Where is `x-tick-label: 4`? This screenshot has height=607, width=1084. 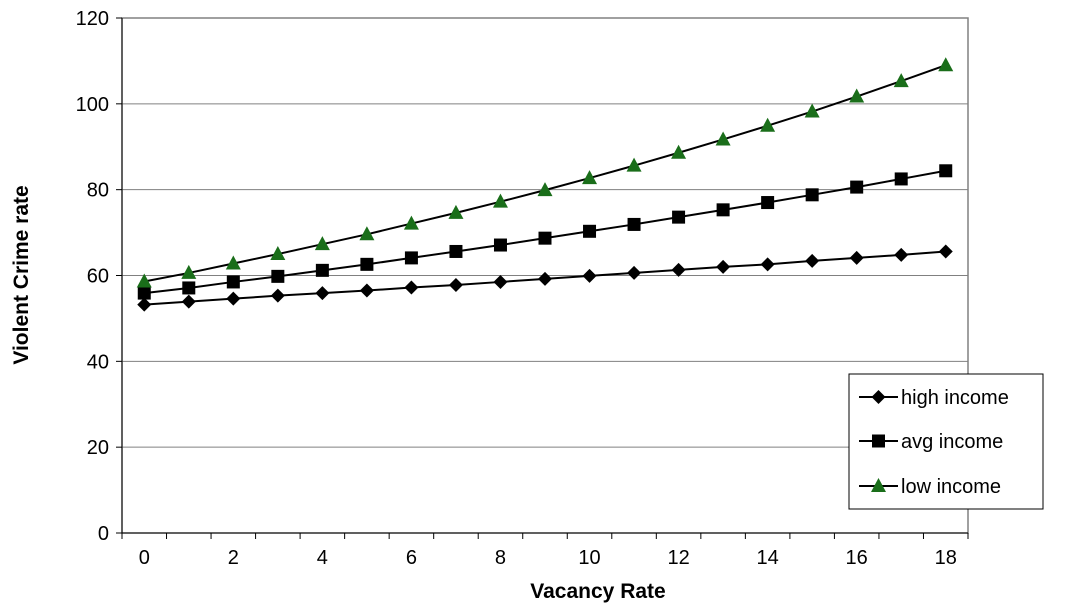
x-tick-label: 4 is located at coordinates (322, 558).